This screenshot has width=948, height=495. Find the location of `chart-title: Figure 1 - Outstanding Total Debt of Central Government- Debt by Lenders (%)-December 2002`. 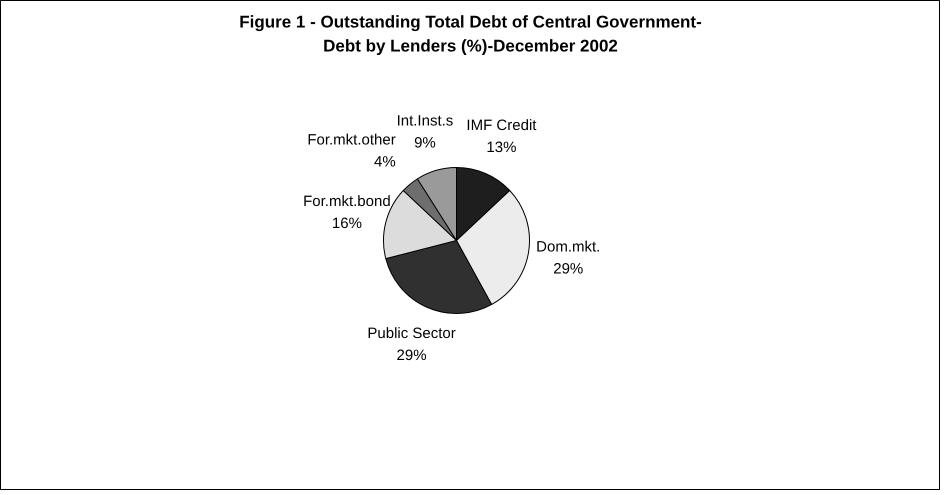

chart-title: Figure 1 - Outstanding Total Debt of Central Government- Debt by Lenders (%)-December 2002 is located at coordinates (470, 34).